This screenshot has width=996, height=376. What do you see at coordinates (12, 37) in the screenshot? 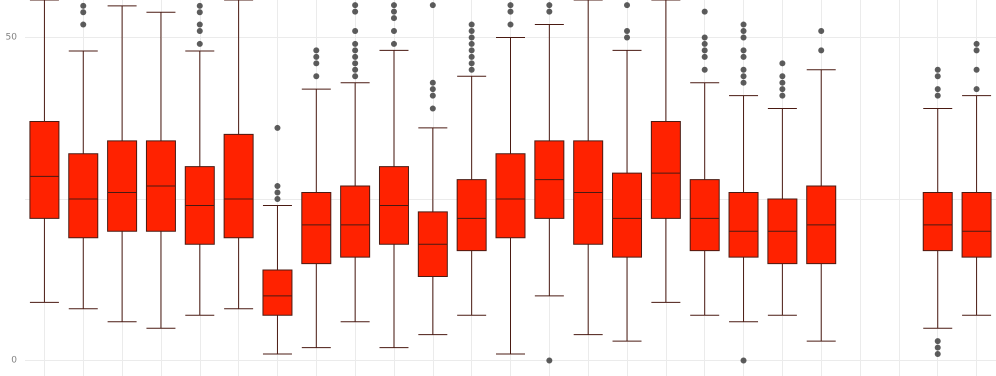
I see `y-tick-label: 50` at bounding box center [12, 37].